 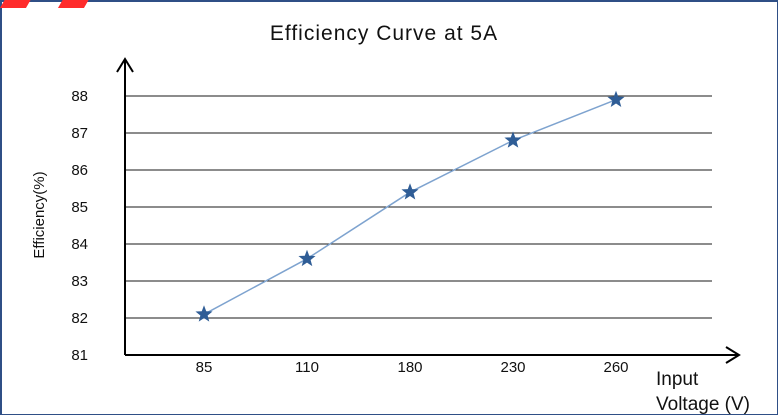 I want to click on y-tick-labels: 81 82 83 84 85 86 87 88, so click(x=79, y=226).